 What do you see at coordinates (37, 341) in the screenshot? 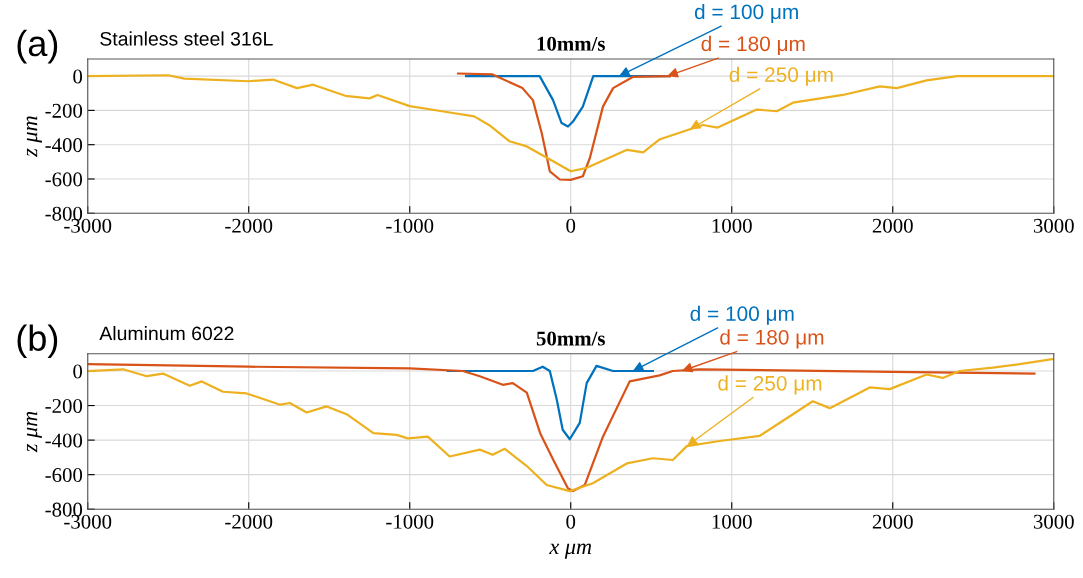
I see `text: (b)` at bounding box center [37, 341].